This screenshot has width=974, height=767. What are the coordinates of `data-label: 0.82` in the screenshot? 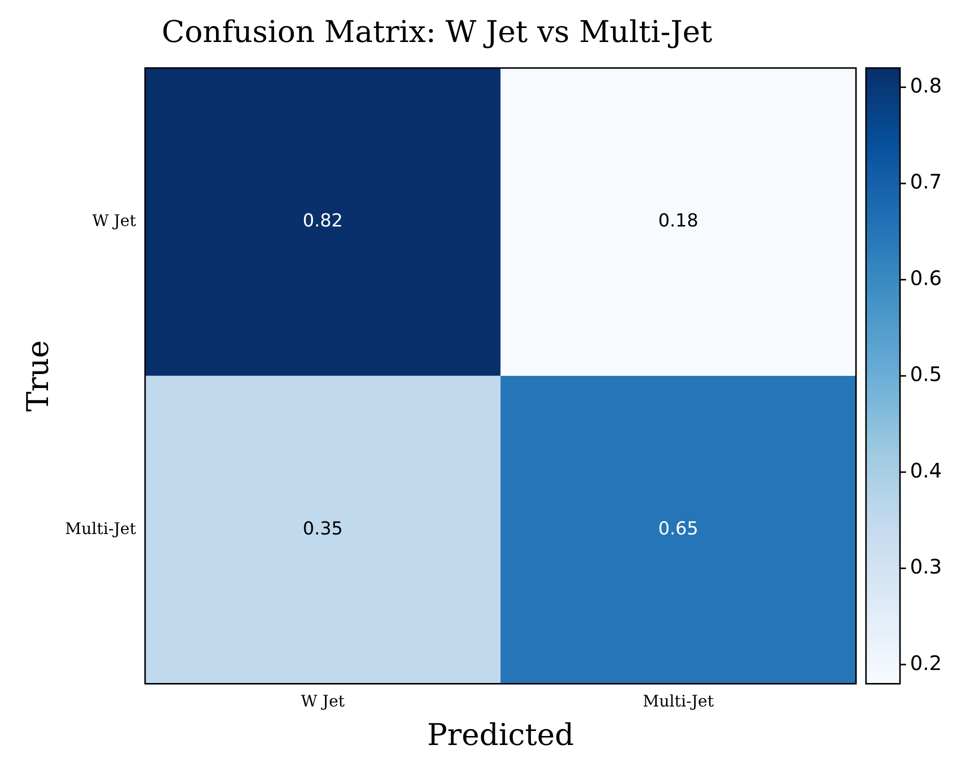 It's located at (322, 221).